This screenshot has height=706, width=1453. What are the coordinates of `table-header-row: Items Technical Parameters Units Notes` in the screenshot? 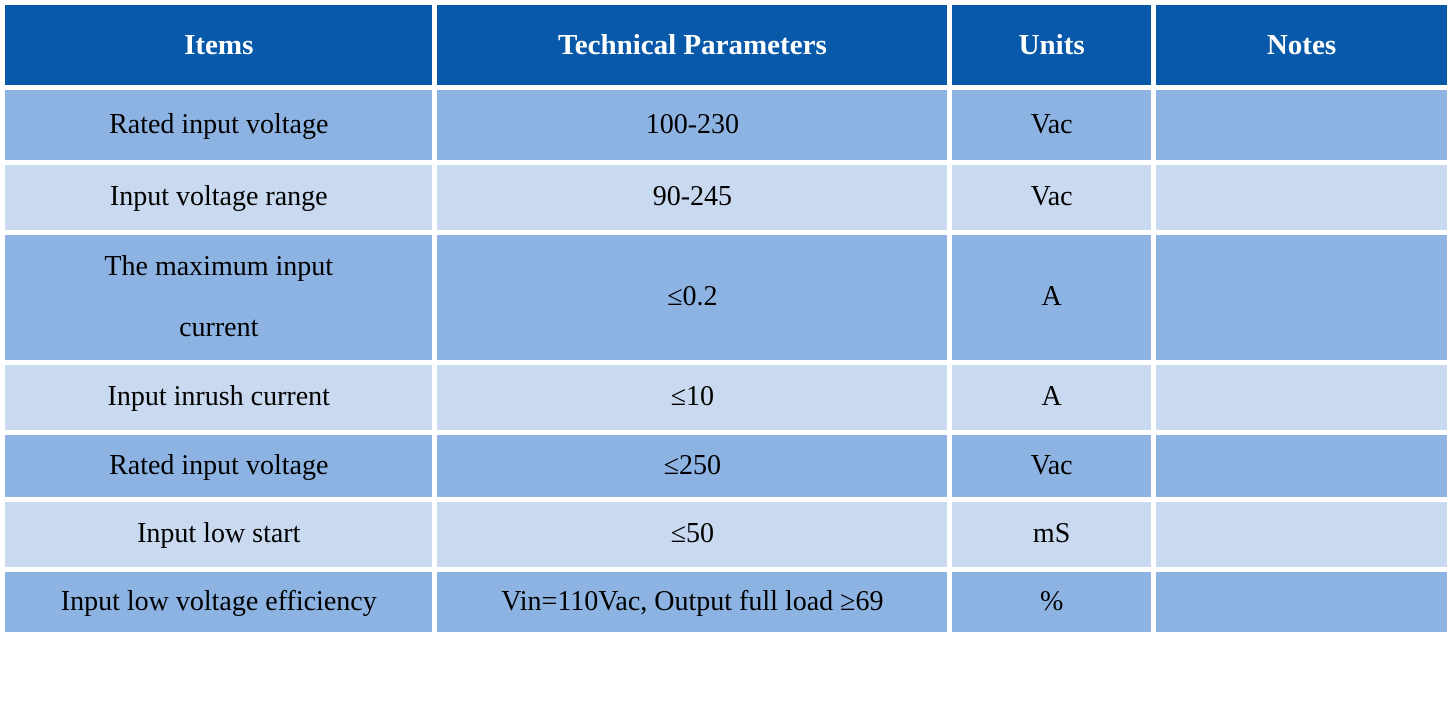 It's located at (726, 45).